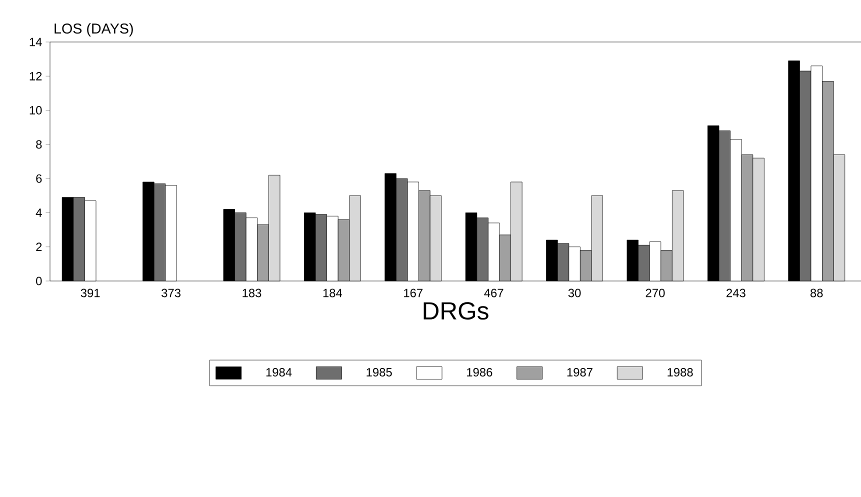  I want to click on y-axis-title: LOS (DAYS), so click(93, 29).